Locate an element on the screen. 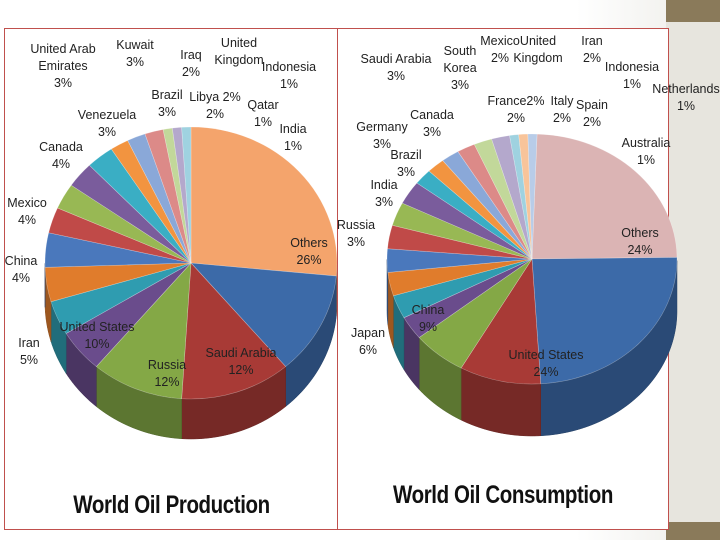  production-label-united-states: United States 10% is located at coordinates (96, 335).